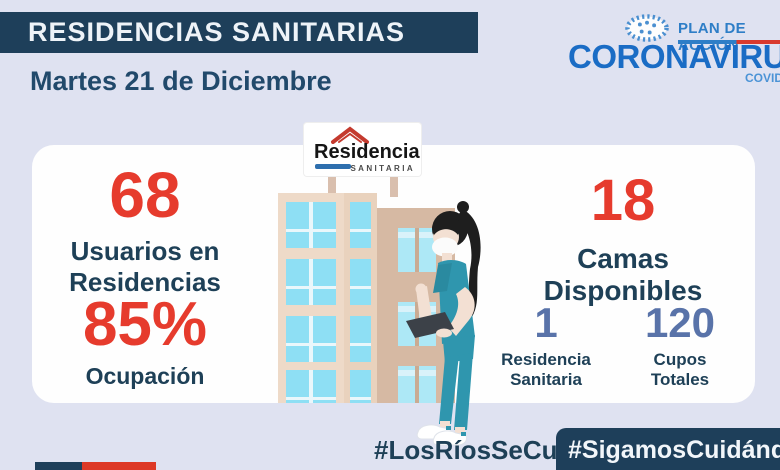 This screenshot has height=470, width=780. Describe the element at coordinates (680, 322) in the screenshot. I see `total-capacity-count: 120` at that location.